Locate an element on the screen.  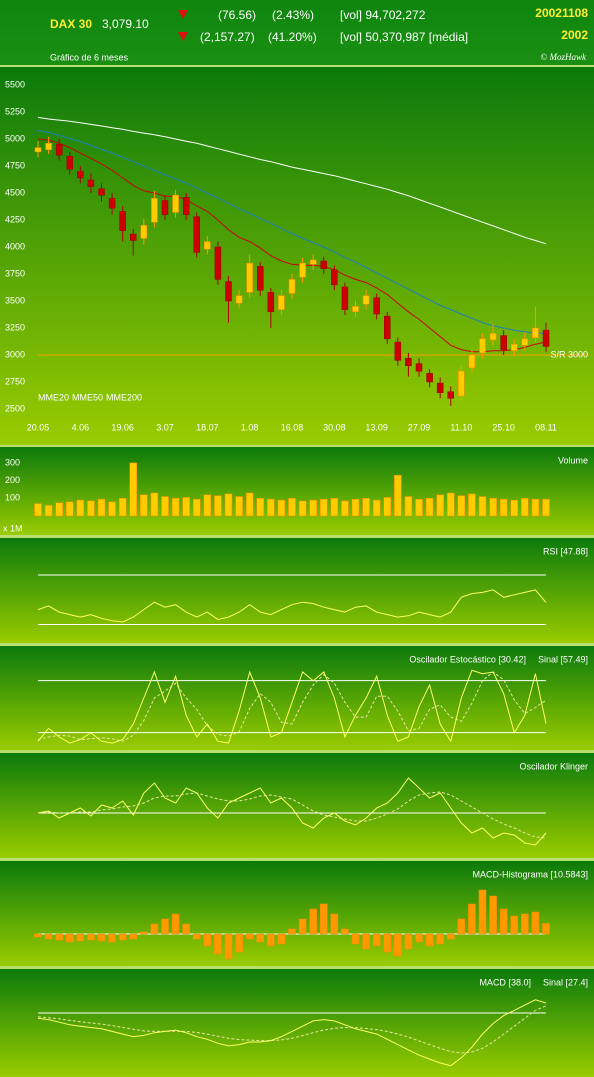
legend-label: MME20 is located at coordinates (53, 397).